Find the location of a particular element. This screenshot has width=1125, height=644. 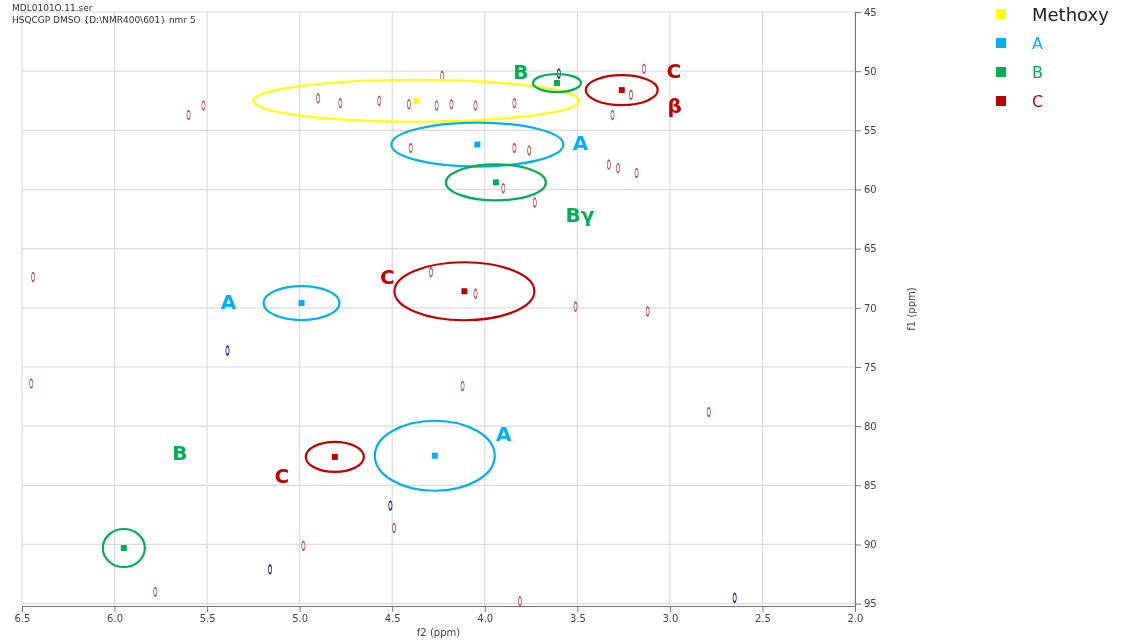

annotation: MDL0101O.11.ser is located at coordinates (52, 8).